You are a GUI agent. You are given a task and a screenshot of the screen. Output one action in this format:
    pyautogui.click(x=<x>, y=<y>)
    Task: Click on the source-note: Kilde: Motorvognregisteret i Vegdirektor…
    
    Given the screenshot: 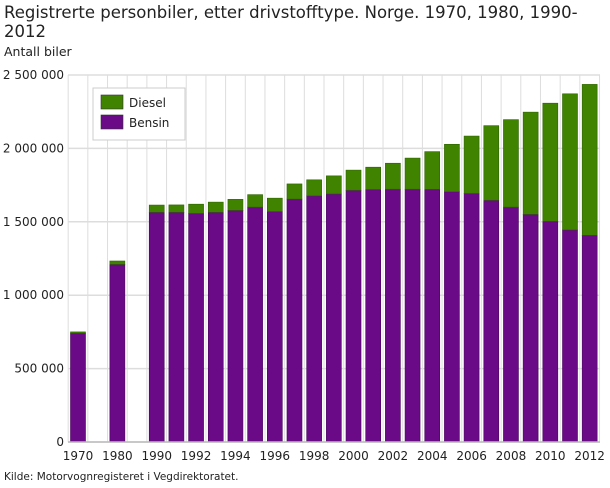 What is the action you would take?
    pyautogui.click(x=121, y=477)
    